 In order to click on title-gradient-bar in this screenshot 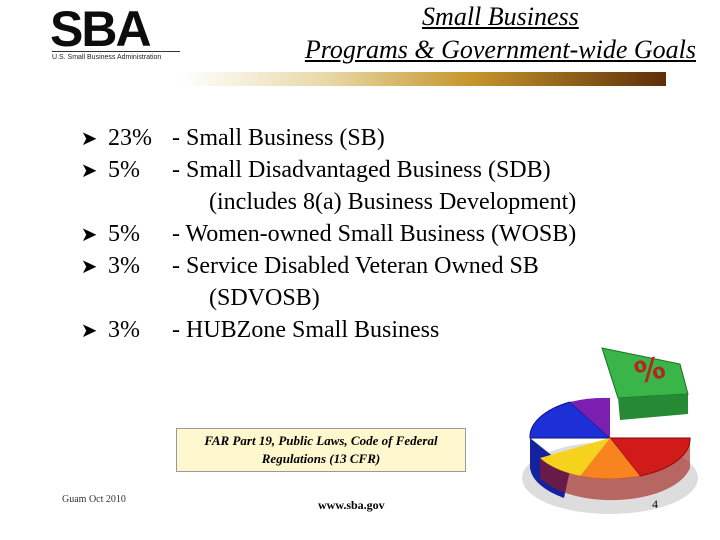, I will do `click(423, 79)`.